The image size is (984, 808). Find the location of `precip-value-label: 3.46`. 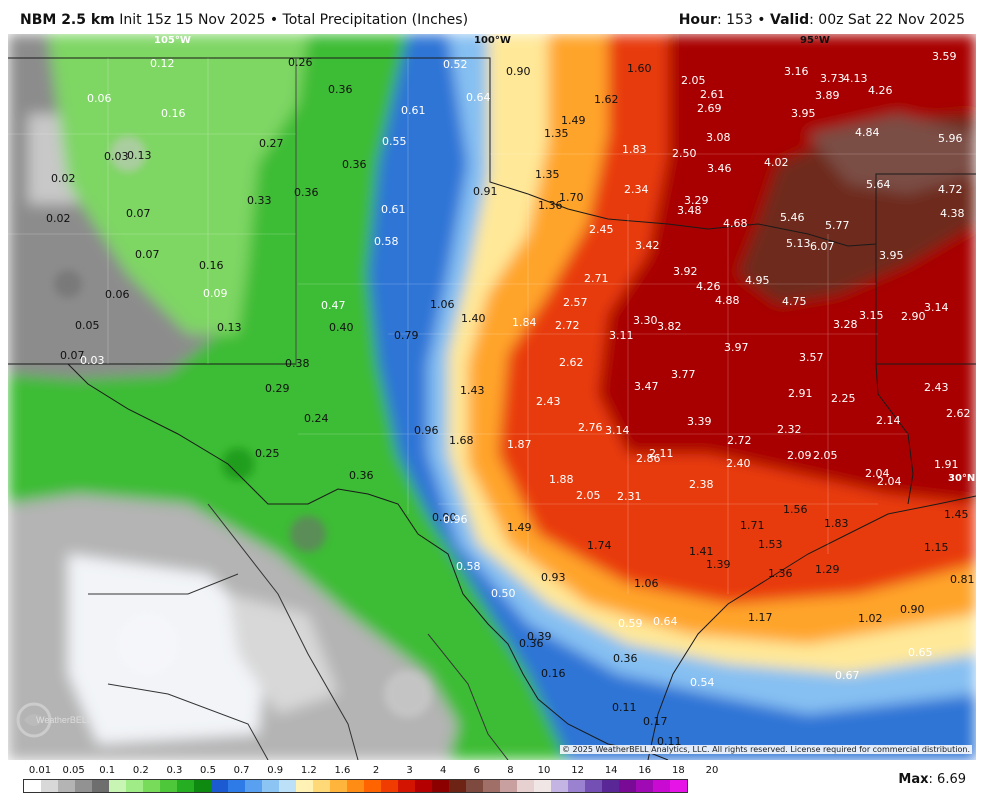

precip-value-label: 3.46 is located at coordinates (719, 168).